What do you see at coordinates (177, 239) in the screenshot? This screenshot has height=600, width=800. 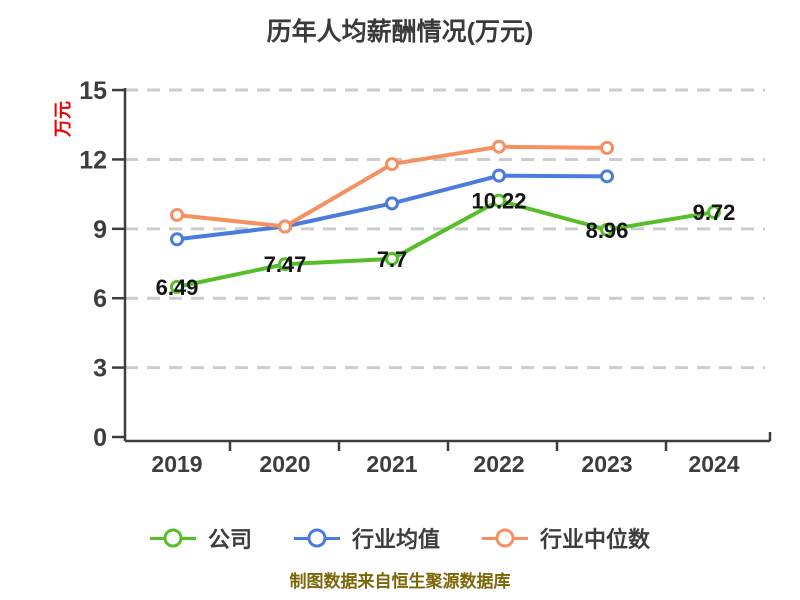 I see `data-point-marker-s1-2019` at bounding box center [177, 239].